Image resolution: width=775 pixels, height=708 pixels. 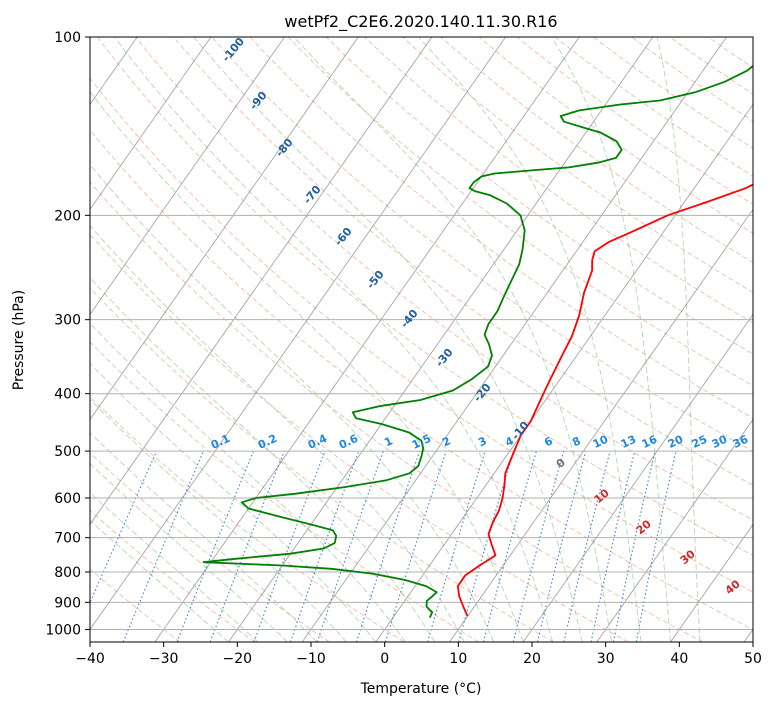 I want to click on x-tick-label: −40, so click(x=90, y=659).